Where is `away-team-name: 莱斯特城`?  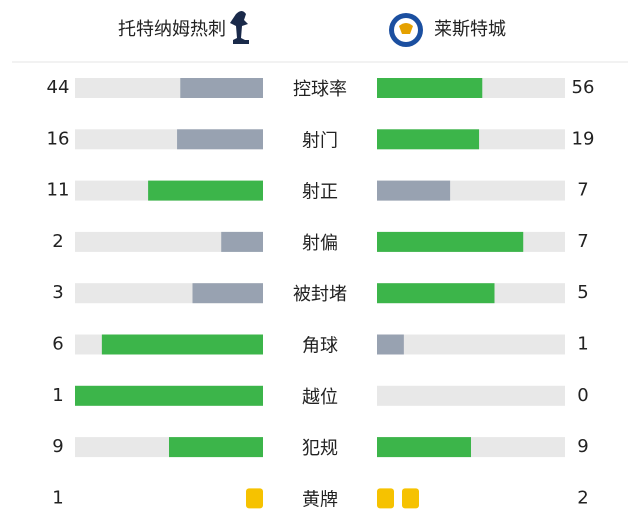
away-team-name: 莱斯特城 is located at coordinates (470, 29).